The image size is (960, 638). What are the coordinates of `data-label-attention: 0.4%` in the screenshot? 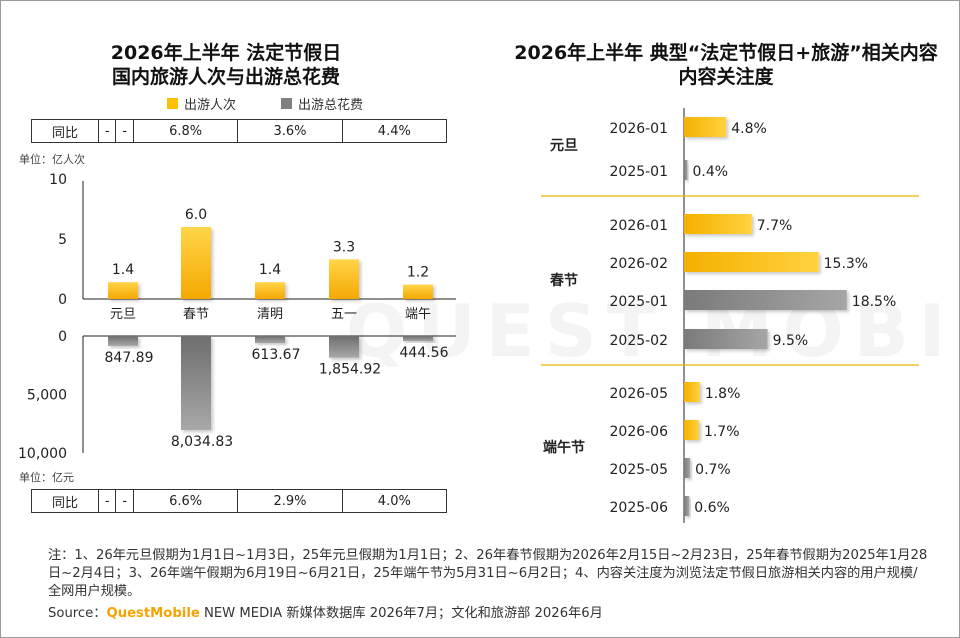 It's located at (711, 172).